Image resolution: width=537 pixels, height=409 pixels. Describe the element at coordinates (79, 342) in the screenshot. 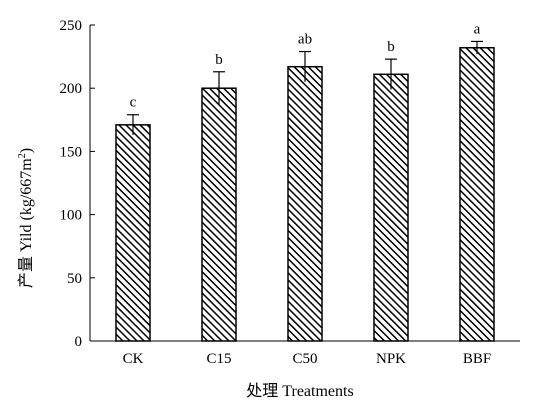

I see `y-tick-label: 0` at that location.